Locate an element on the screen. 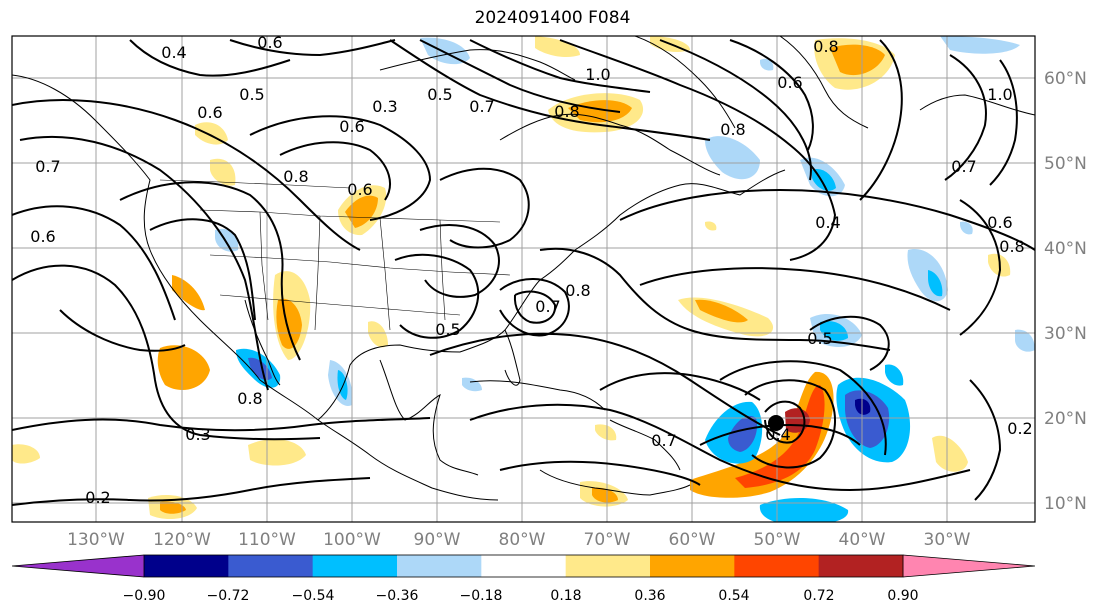 This screenshot has height=615, width=1105. lat-label: 20°N is located at coordinates (1065, 419).